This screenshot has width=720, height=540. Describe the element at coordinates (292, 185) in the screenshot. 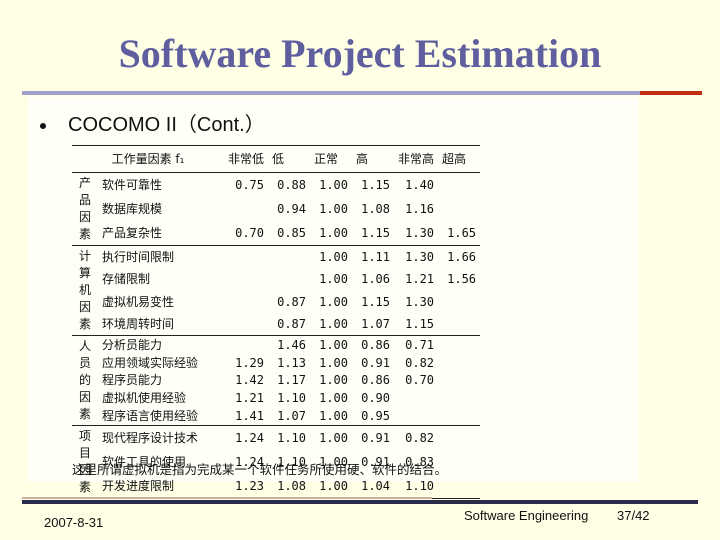

I see `value-cell: 0.88` at that location.